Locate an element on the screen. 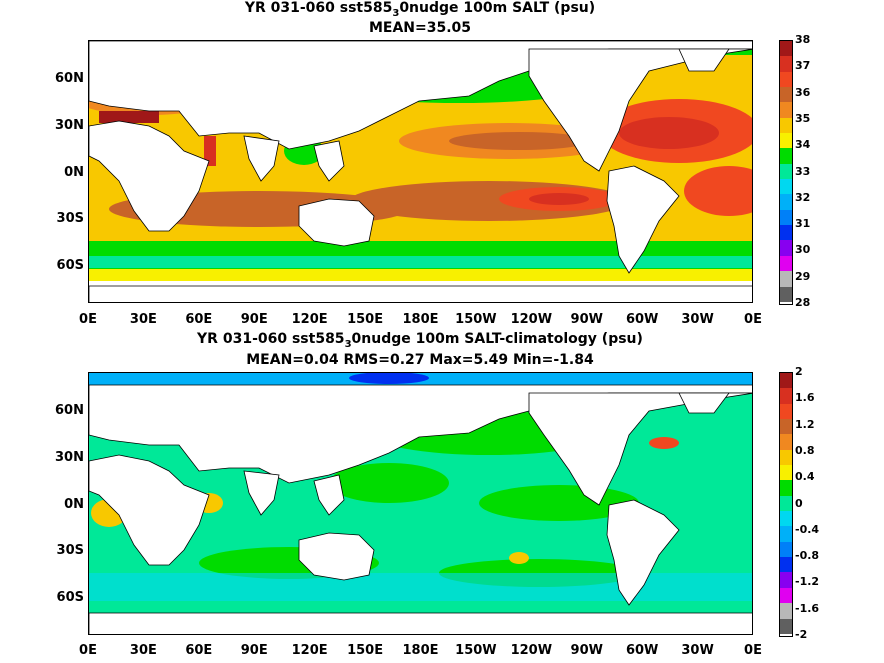  bottom-xtick: 180E is located at coordinates (420, 650).